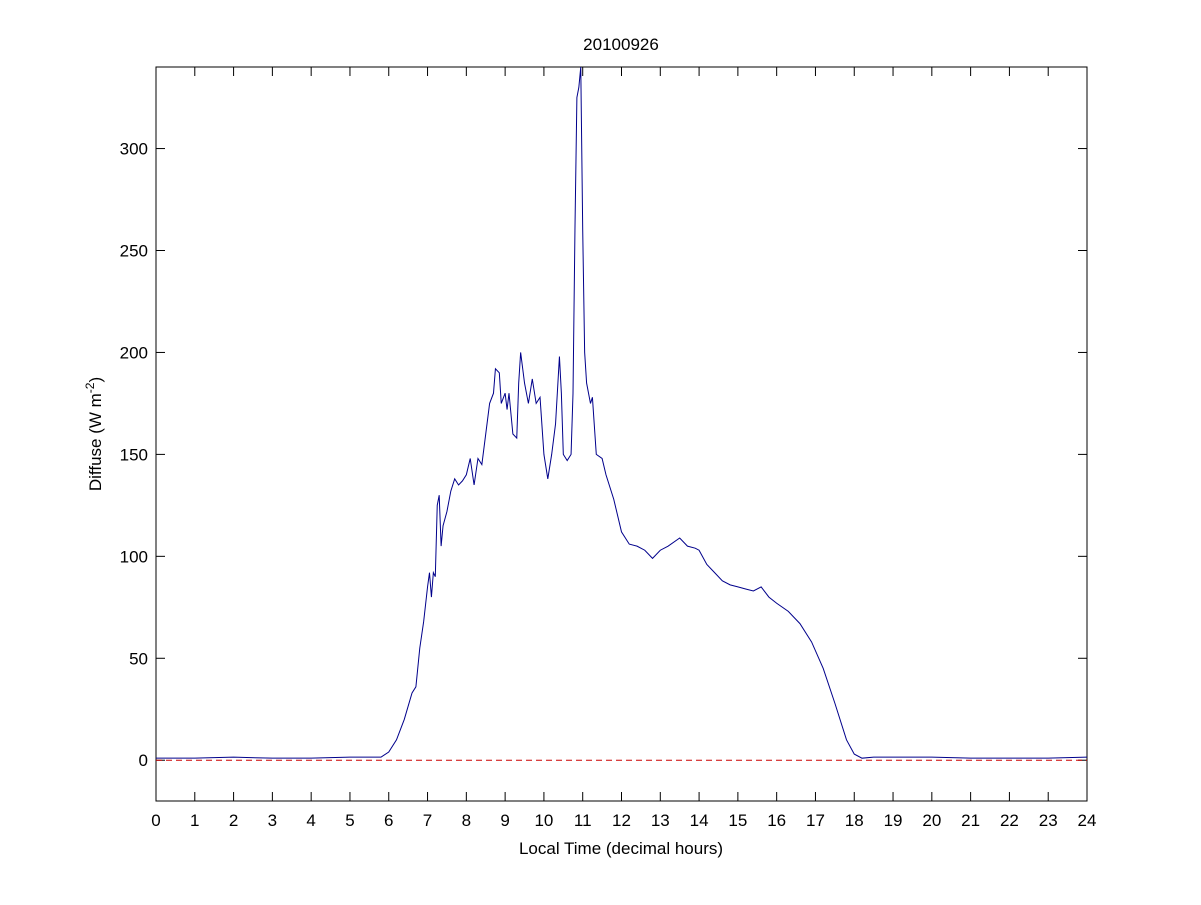 The height and width of the screenshot is (905, 1201). I want to click on x-tick-label: 6, so click(388, 820).